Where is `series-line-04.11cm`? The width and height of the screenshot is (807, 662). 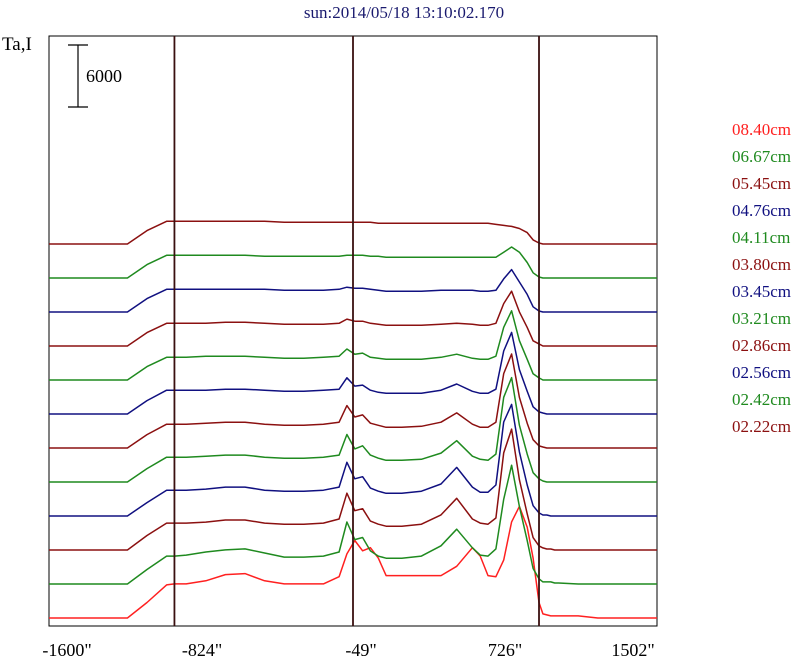
series-line-04.11cm is located at coordinates (353, 429).